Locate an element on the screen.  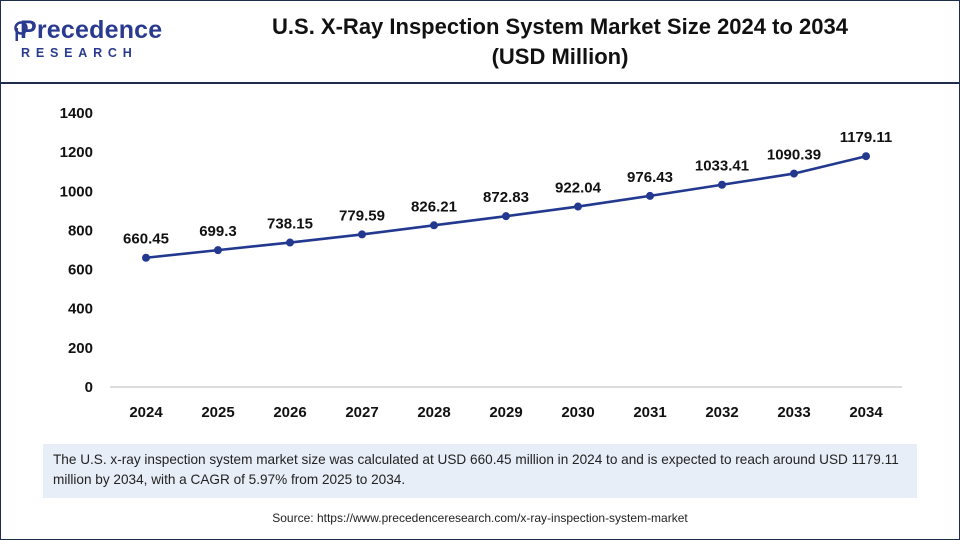
x-tick-label: 2028 is located at coordinates (433, 412).